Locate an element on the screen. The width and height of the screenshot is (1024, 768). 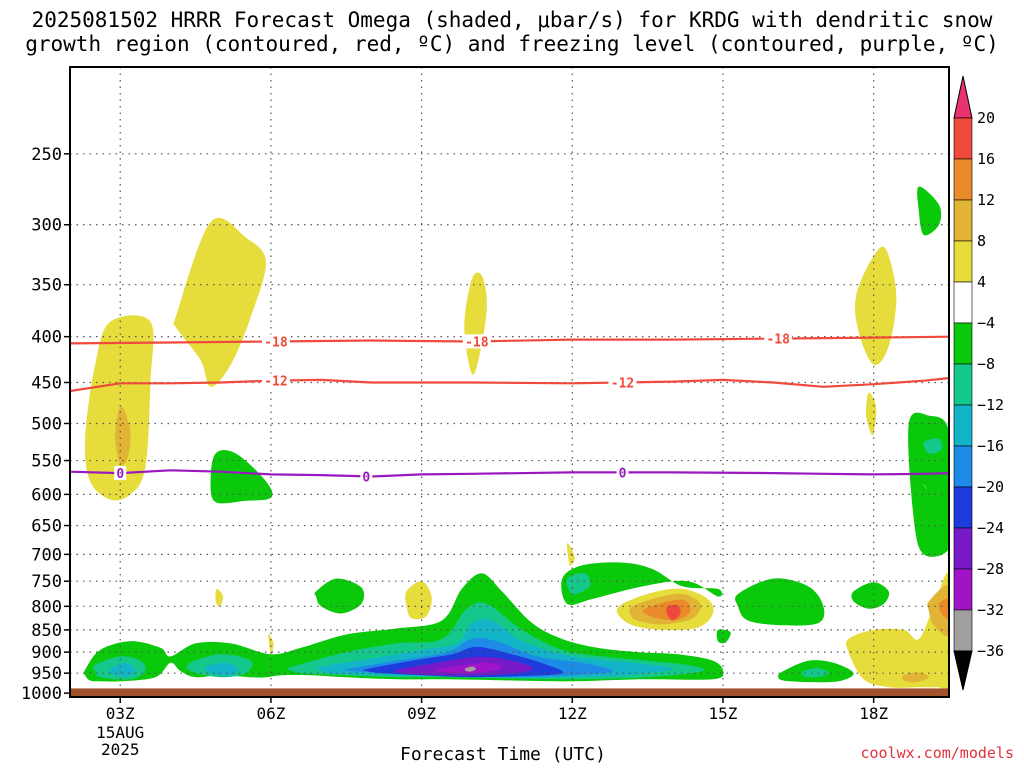
y-tick-label-850: 850 is located at coordinates (46, 631).